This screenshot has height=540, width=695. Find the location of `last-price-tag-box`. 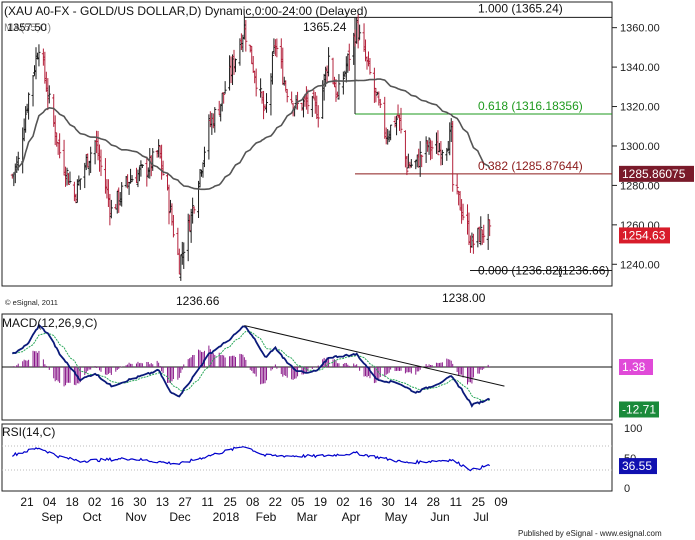

last-price-tag-box is located at coordinates (644, 235).